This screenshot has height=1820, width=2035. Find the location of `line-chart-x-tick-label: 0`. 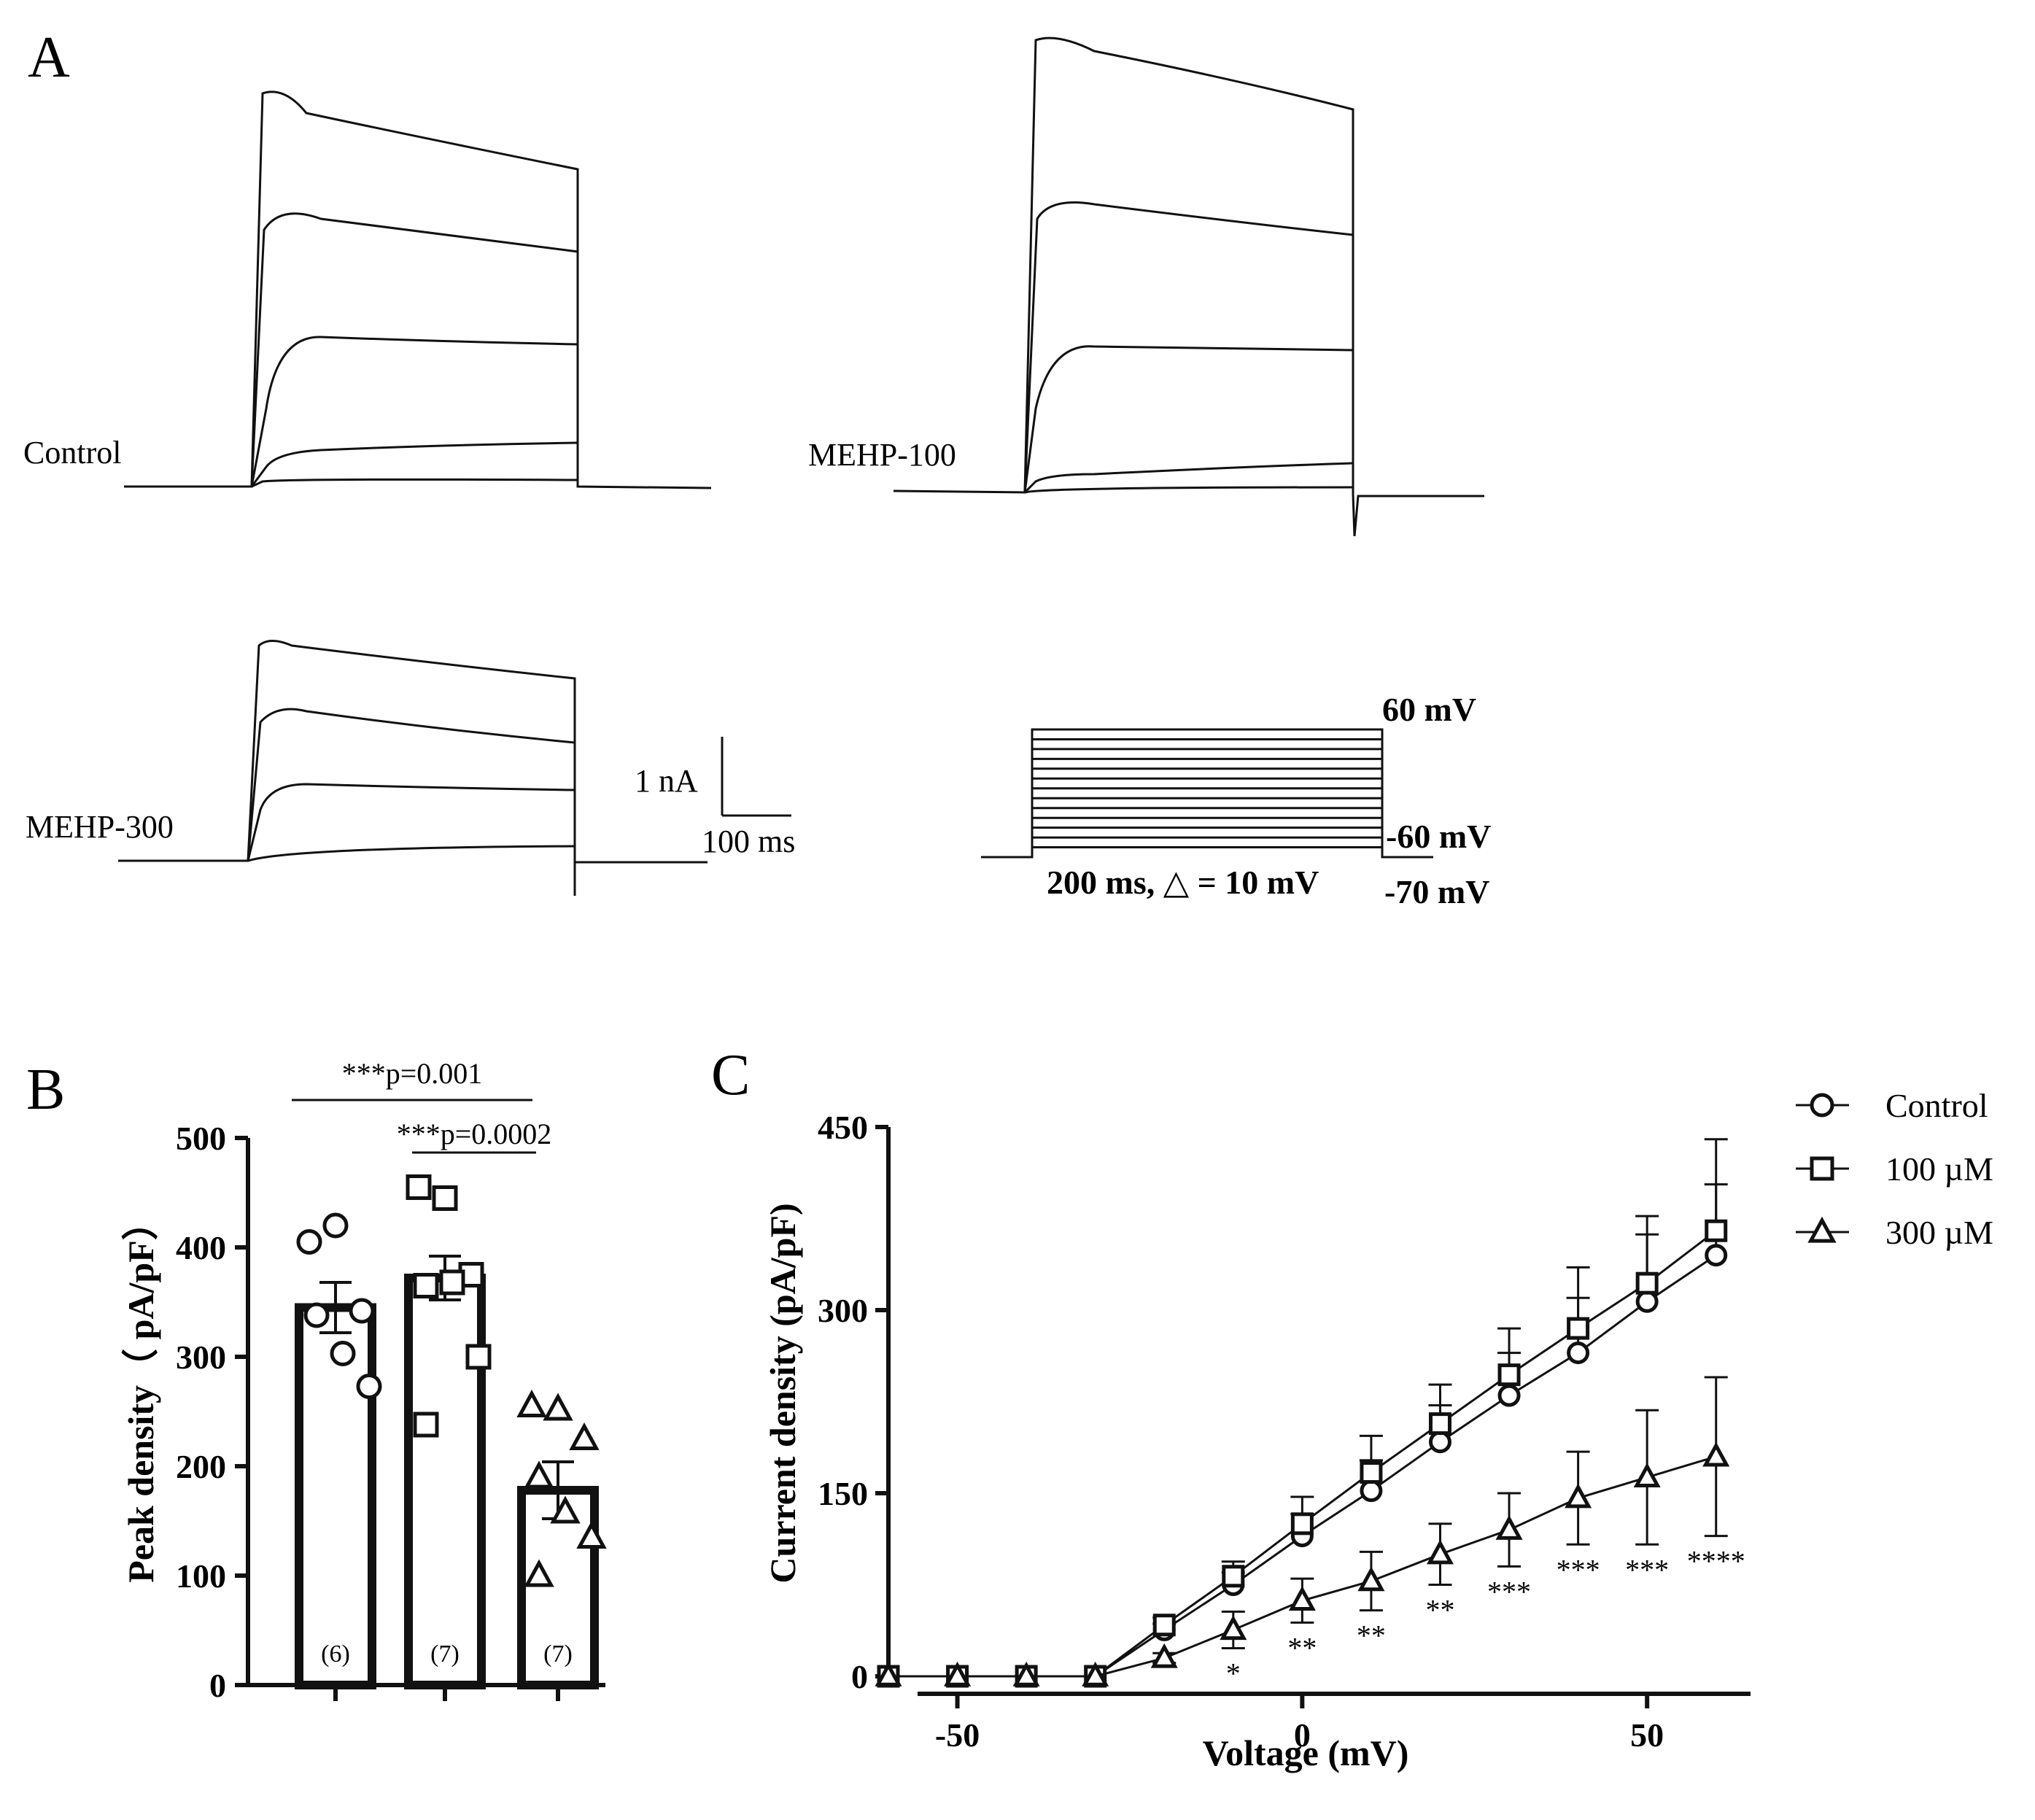

line-chart-x-tick-label: 0 is located at coordinates (1302, 1735).